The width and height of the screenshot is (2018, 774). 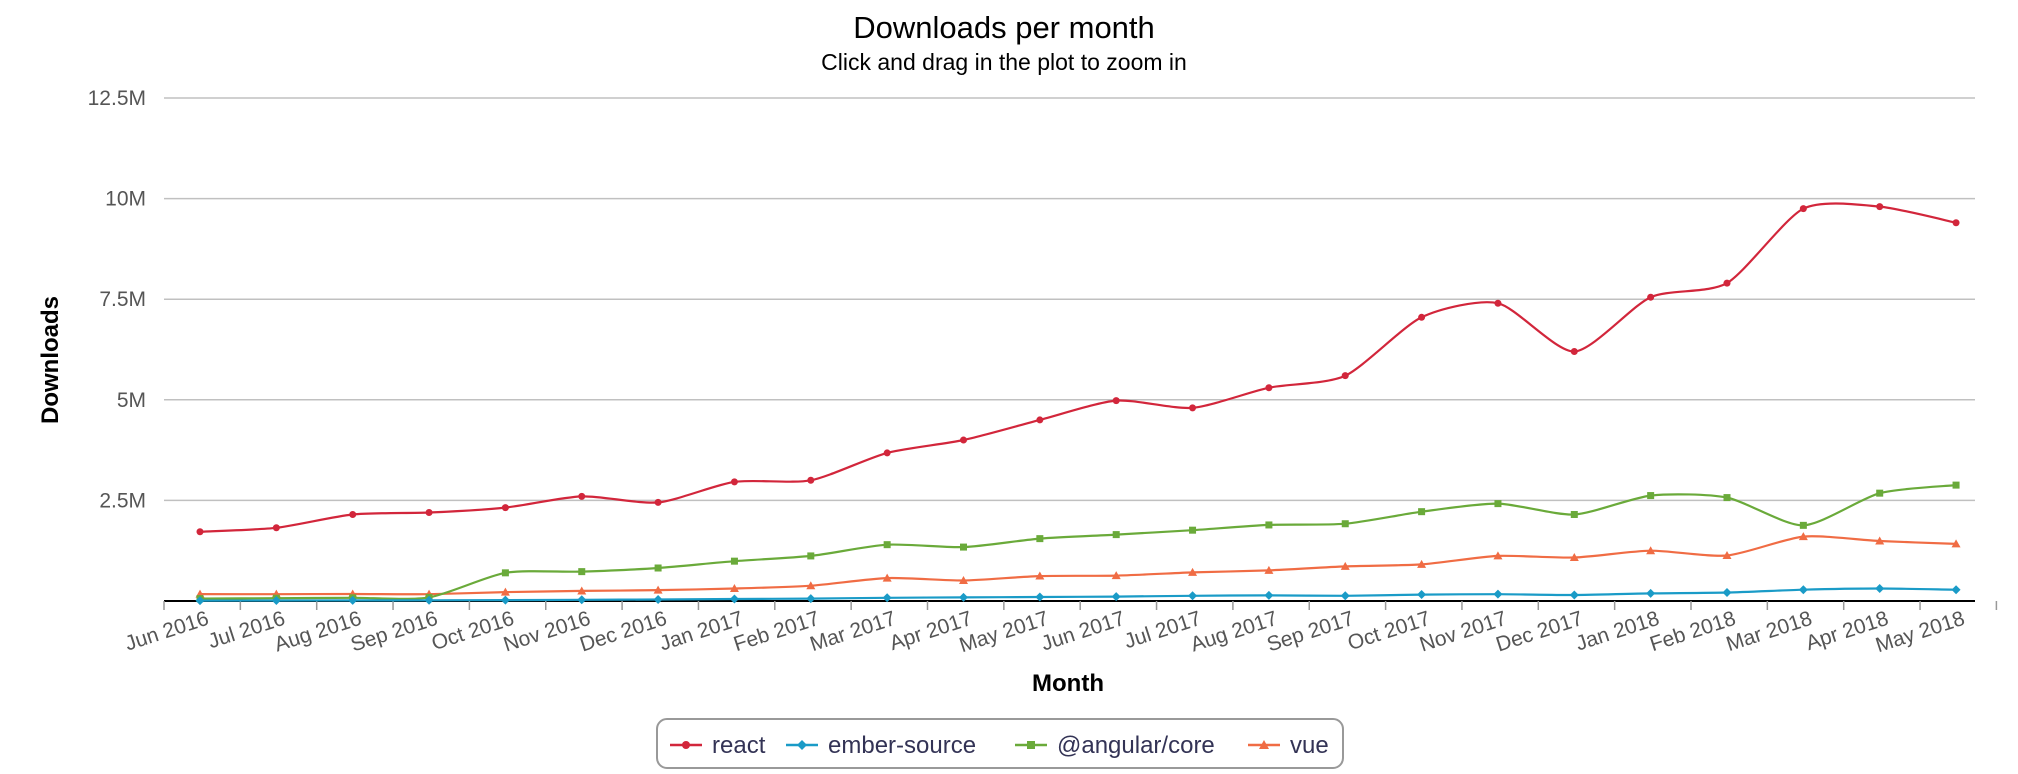 What do you see at coordinates (1288, 745) in the screenshot?
I see `legend-item-vue: vue` at bounding box center [1288, 745].